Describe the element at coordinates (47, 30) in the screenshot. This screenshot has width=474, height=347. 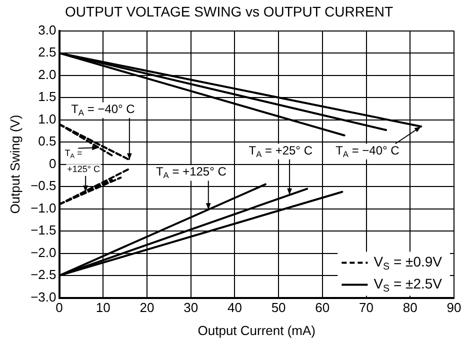
I see `y-tick-label: 3.0` at that location.